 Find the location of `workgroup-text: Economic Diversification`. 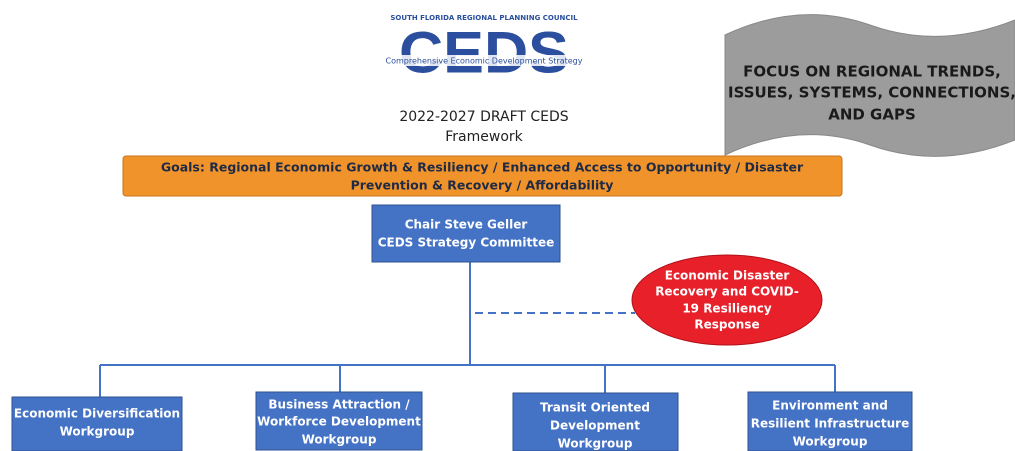

workgroup-text: Economic Diversification is located at coordinates (97, 414).